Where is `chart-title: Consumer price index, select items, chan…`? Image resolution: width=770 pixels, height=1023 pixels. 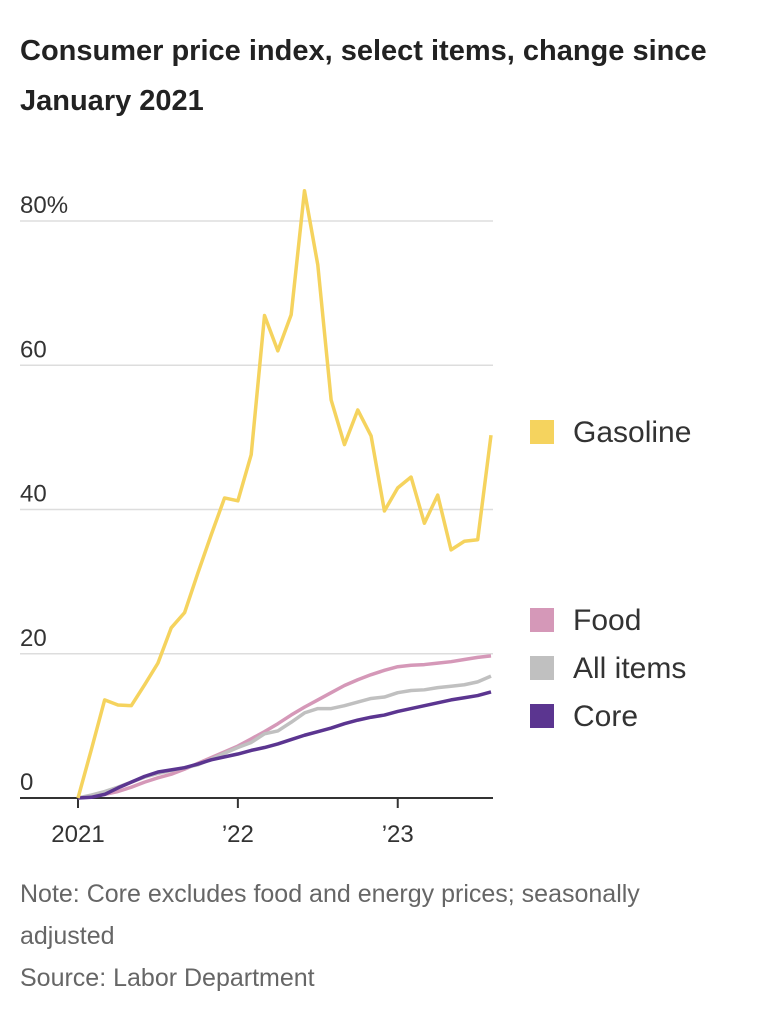
chart-title: Consumer price index, select items, chan… is located at coordinates (363, 76).